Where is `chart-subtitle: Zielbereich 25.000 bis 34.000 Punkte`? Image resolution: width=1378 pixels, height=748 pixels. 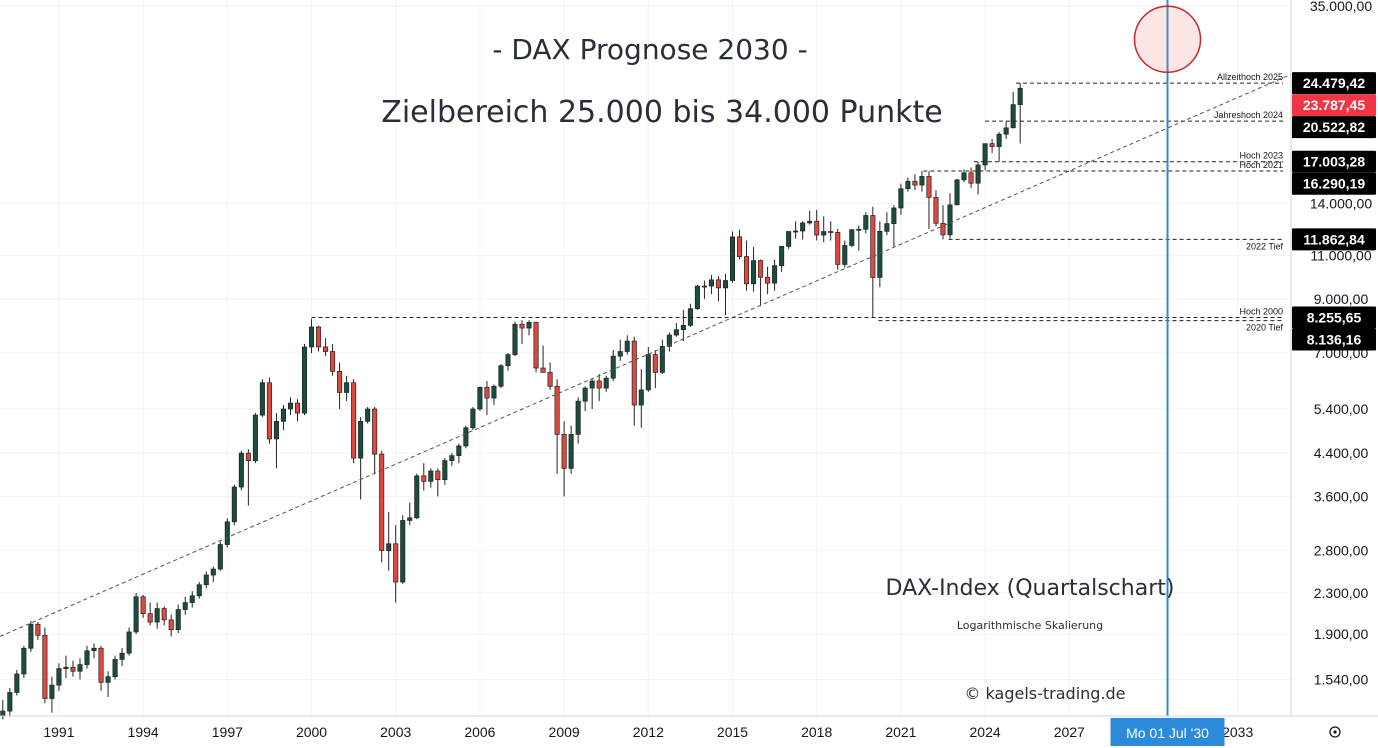
chart-subtitle: Zielbereich 25.000 bis 34.000 Punkte is located at coordinates (661, 112).